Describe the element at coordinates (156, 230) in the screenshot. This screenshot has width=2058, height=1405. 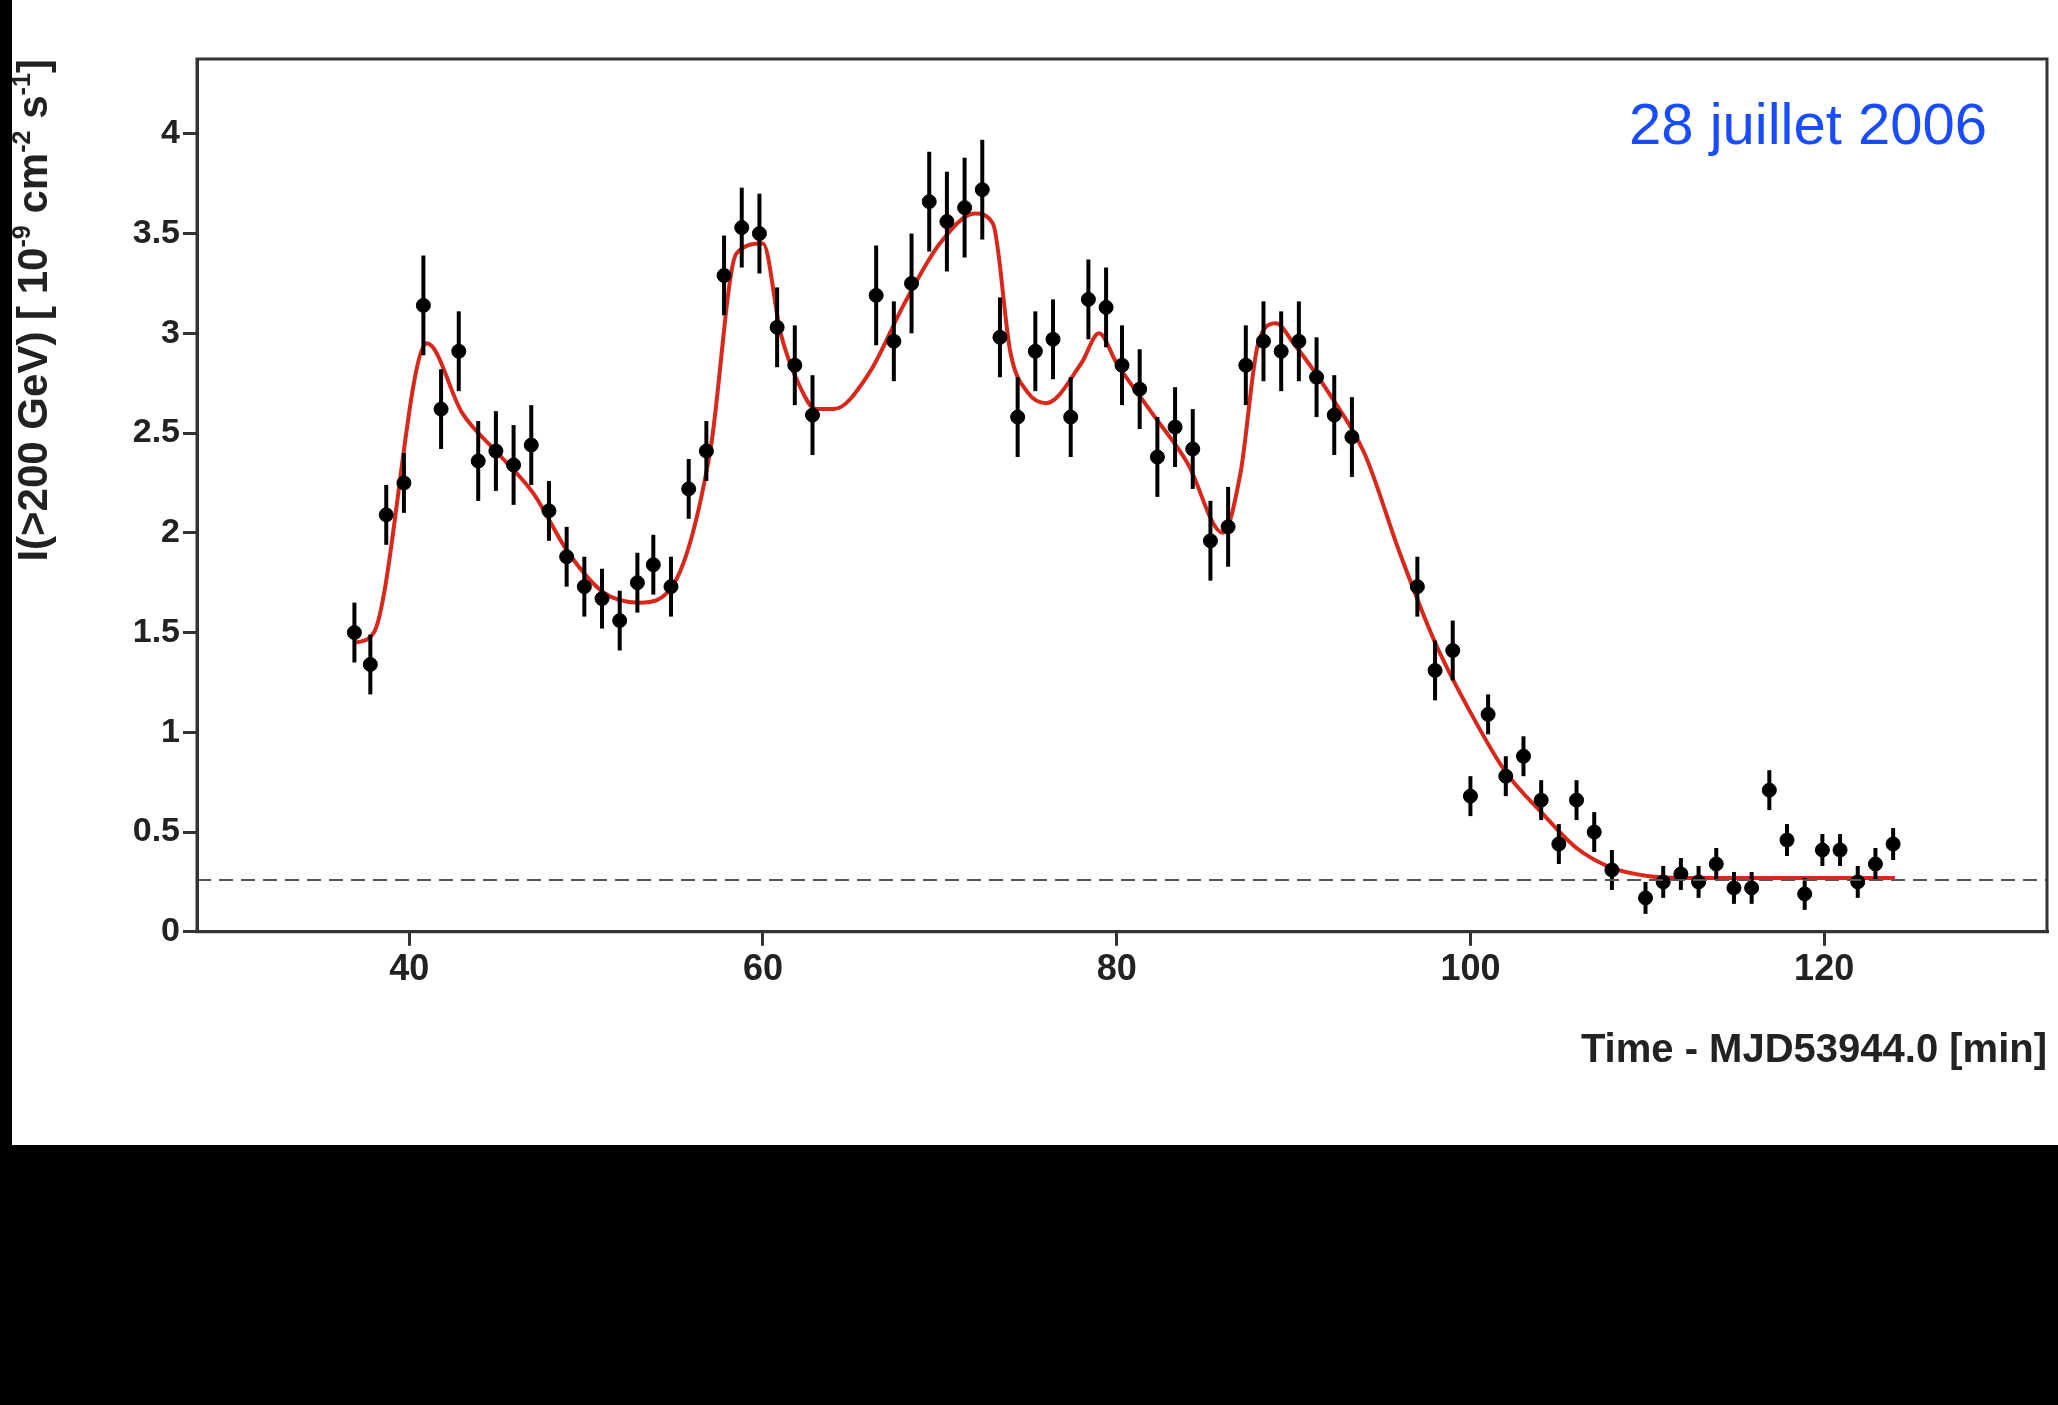
I see `y-tick-label: 3.5` at that location.